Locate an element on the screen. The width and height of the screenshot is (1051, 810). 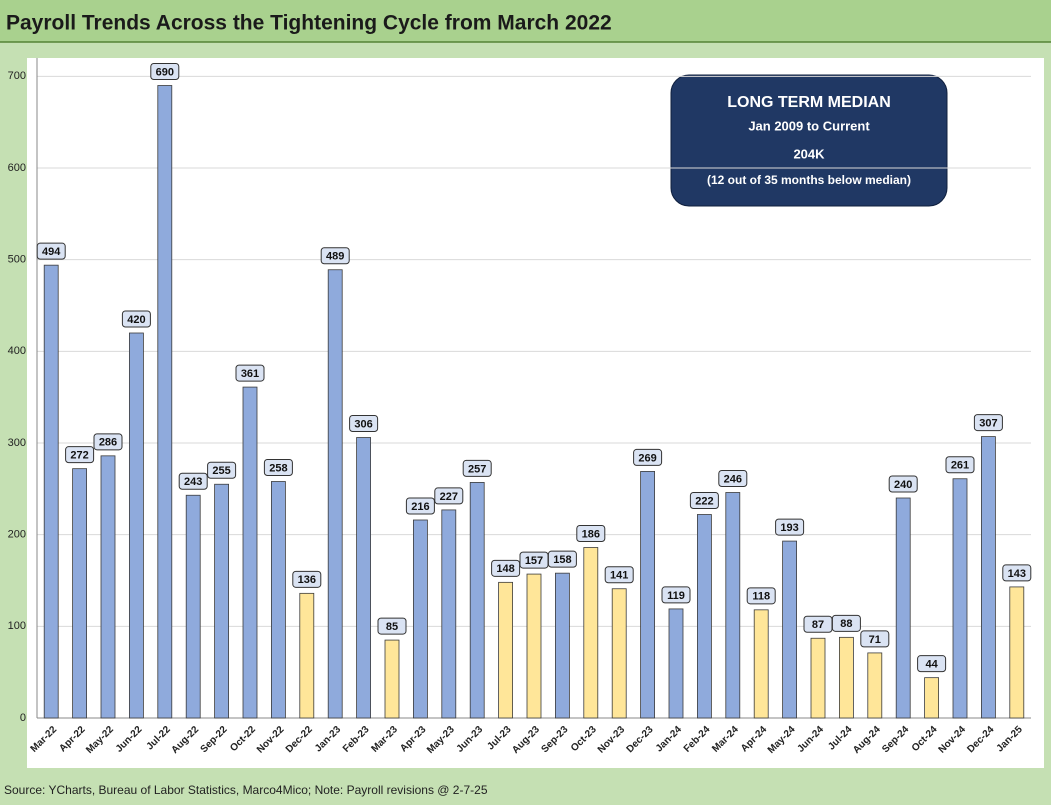
data-label: 306 is located at coordinates (363, 424).